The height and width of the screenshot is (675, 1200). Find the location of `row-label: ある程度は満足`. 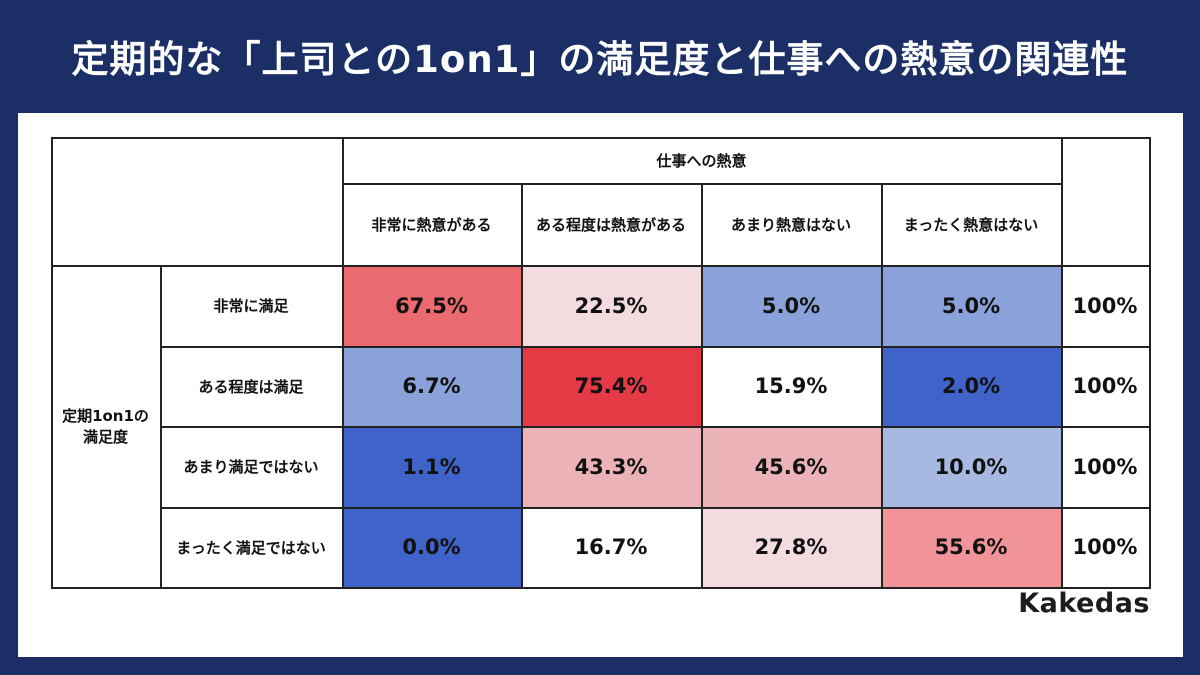

row-label: ある程度は満足 is located at coordinates (251, 386).